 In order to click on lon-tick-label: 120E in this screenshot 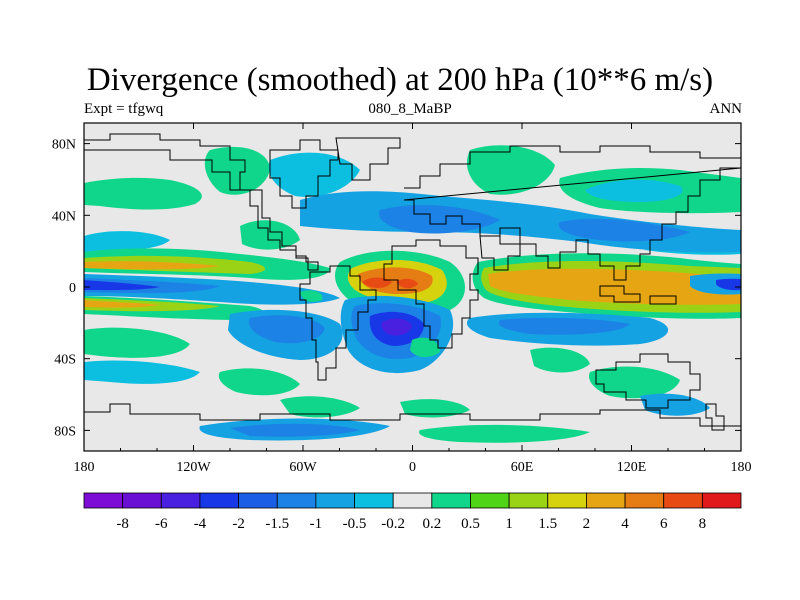, I will do `click(632, 467)`.